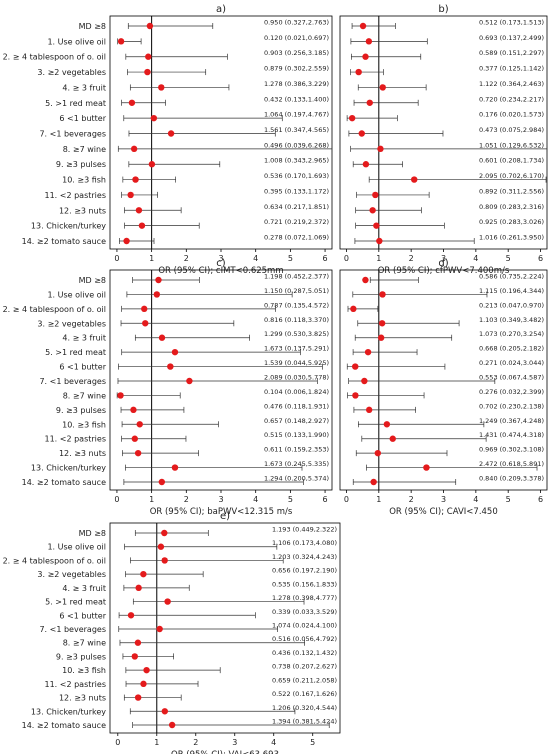 Image resolution: width=550 pixels, height=754 pixels. Describe the element at coordinates (75, 103) in the screenshot. I see `category-label: 5. >1 red meat` at that location.